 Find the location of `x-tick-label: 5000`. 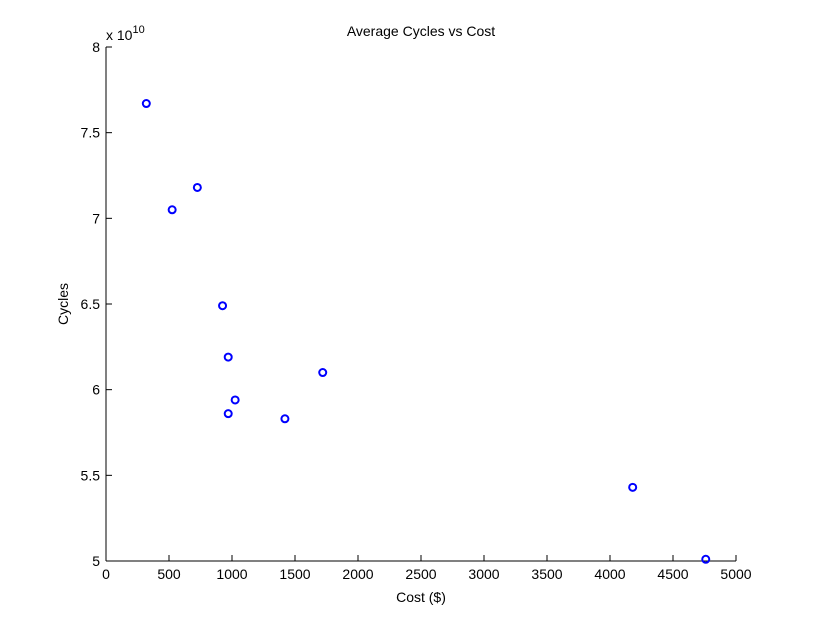

x-tick-label: 5000 is located at coordinates (735, 574).